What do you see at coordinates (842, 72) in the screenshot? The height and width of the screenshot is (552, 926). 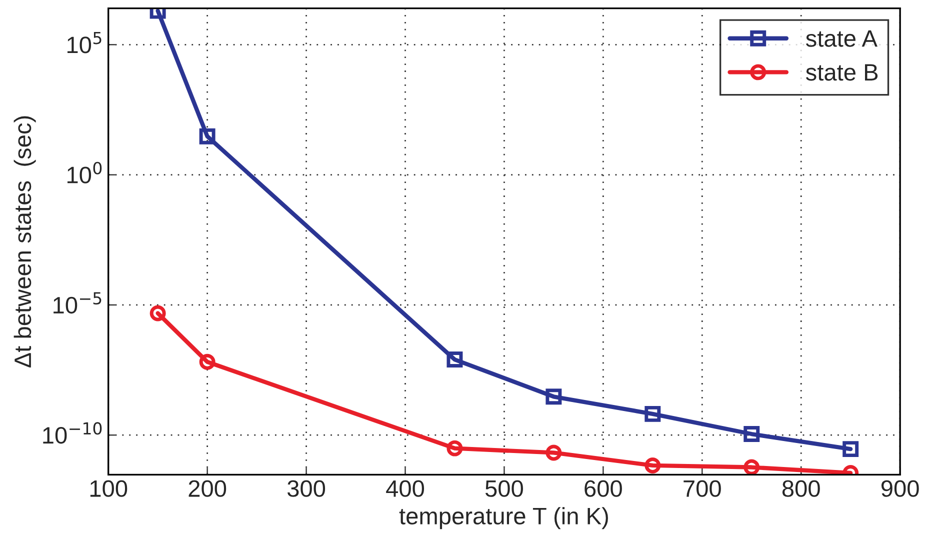 I see `legend-label: state B` at bounding box center [842, 72].